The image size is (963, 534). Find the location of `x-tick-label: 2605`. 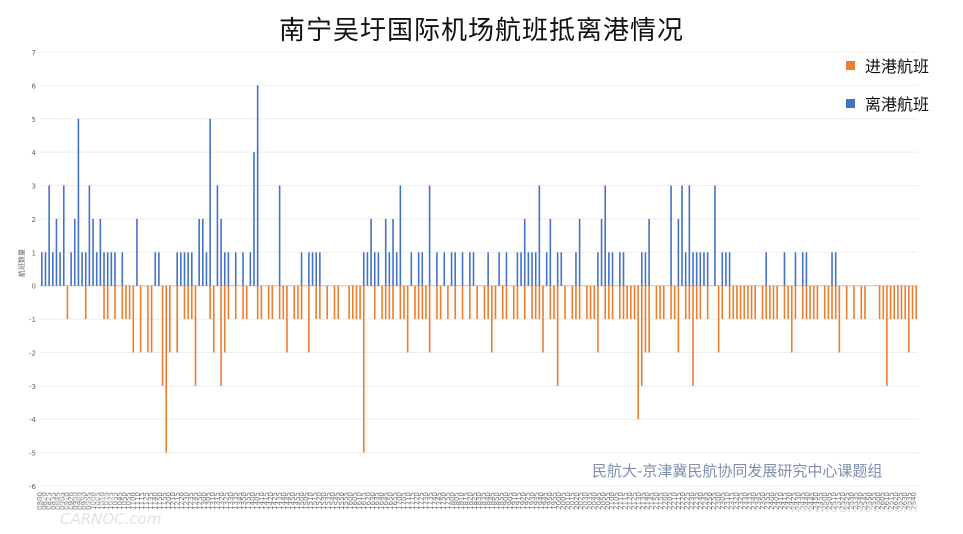

x-tick-label: 2605 is located at coordinates (883, 501).